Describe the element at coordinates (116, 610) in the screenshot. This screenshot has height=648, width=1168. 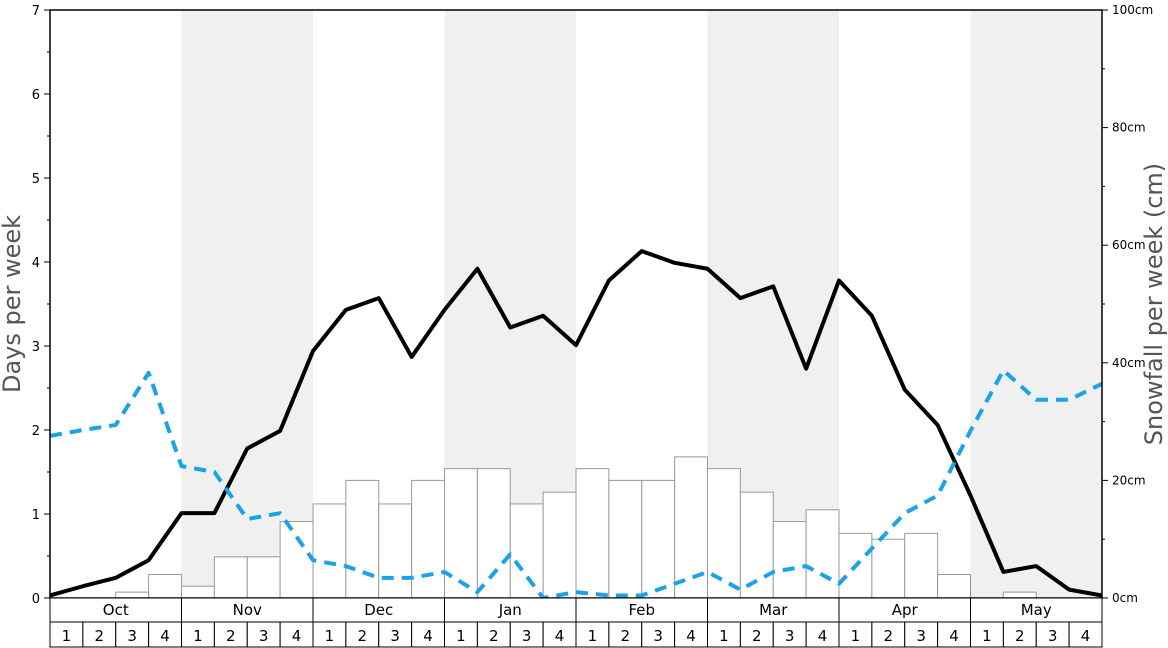
I see `month-label: Oct` at that location.